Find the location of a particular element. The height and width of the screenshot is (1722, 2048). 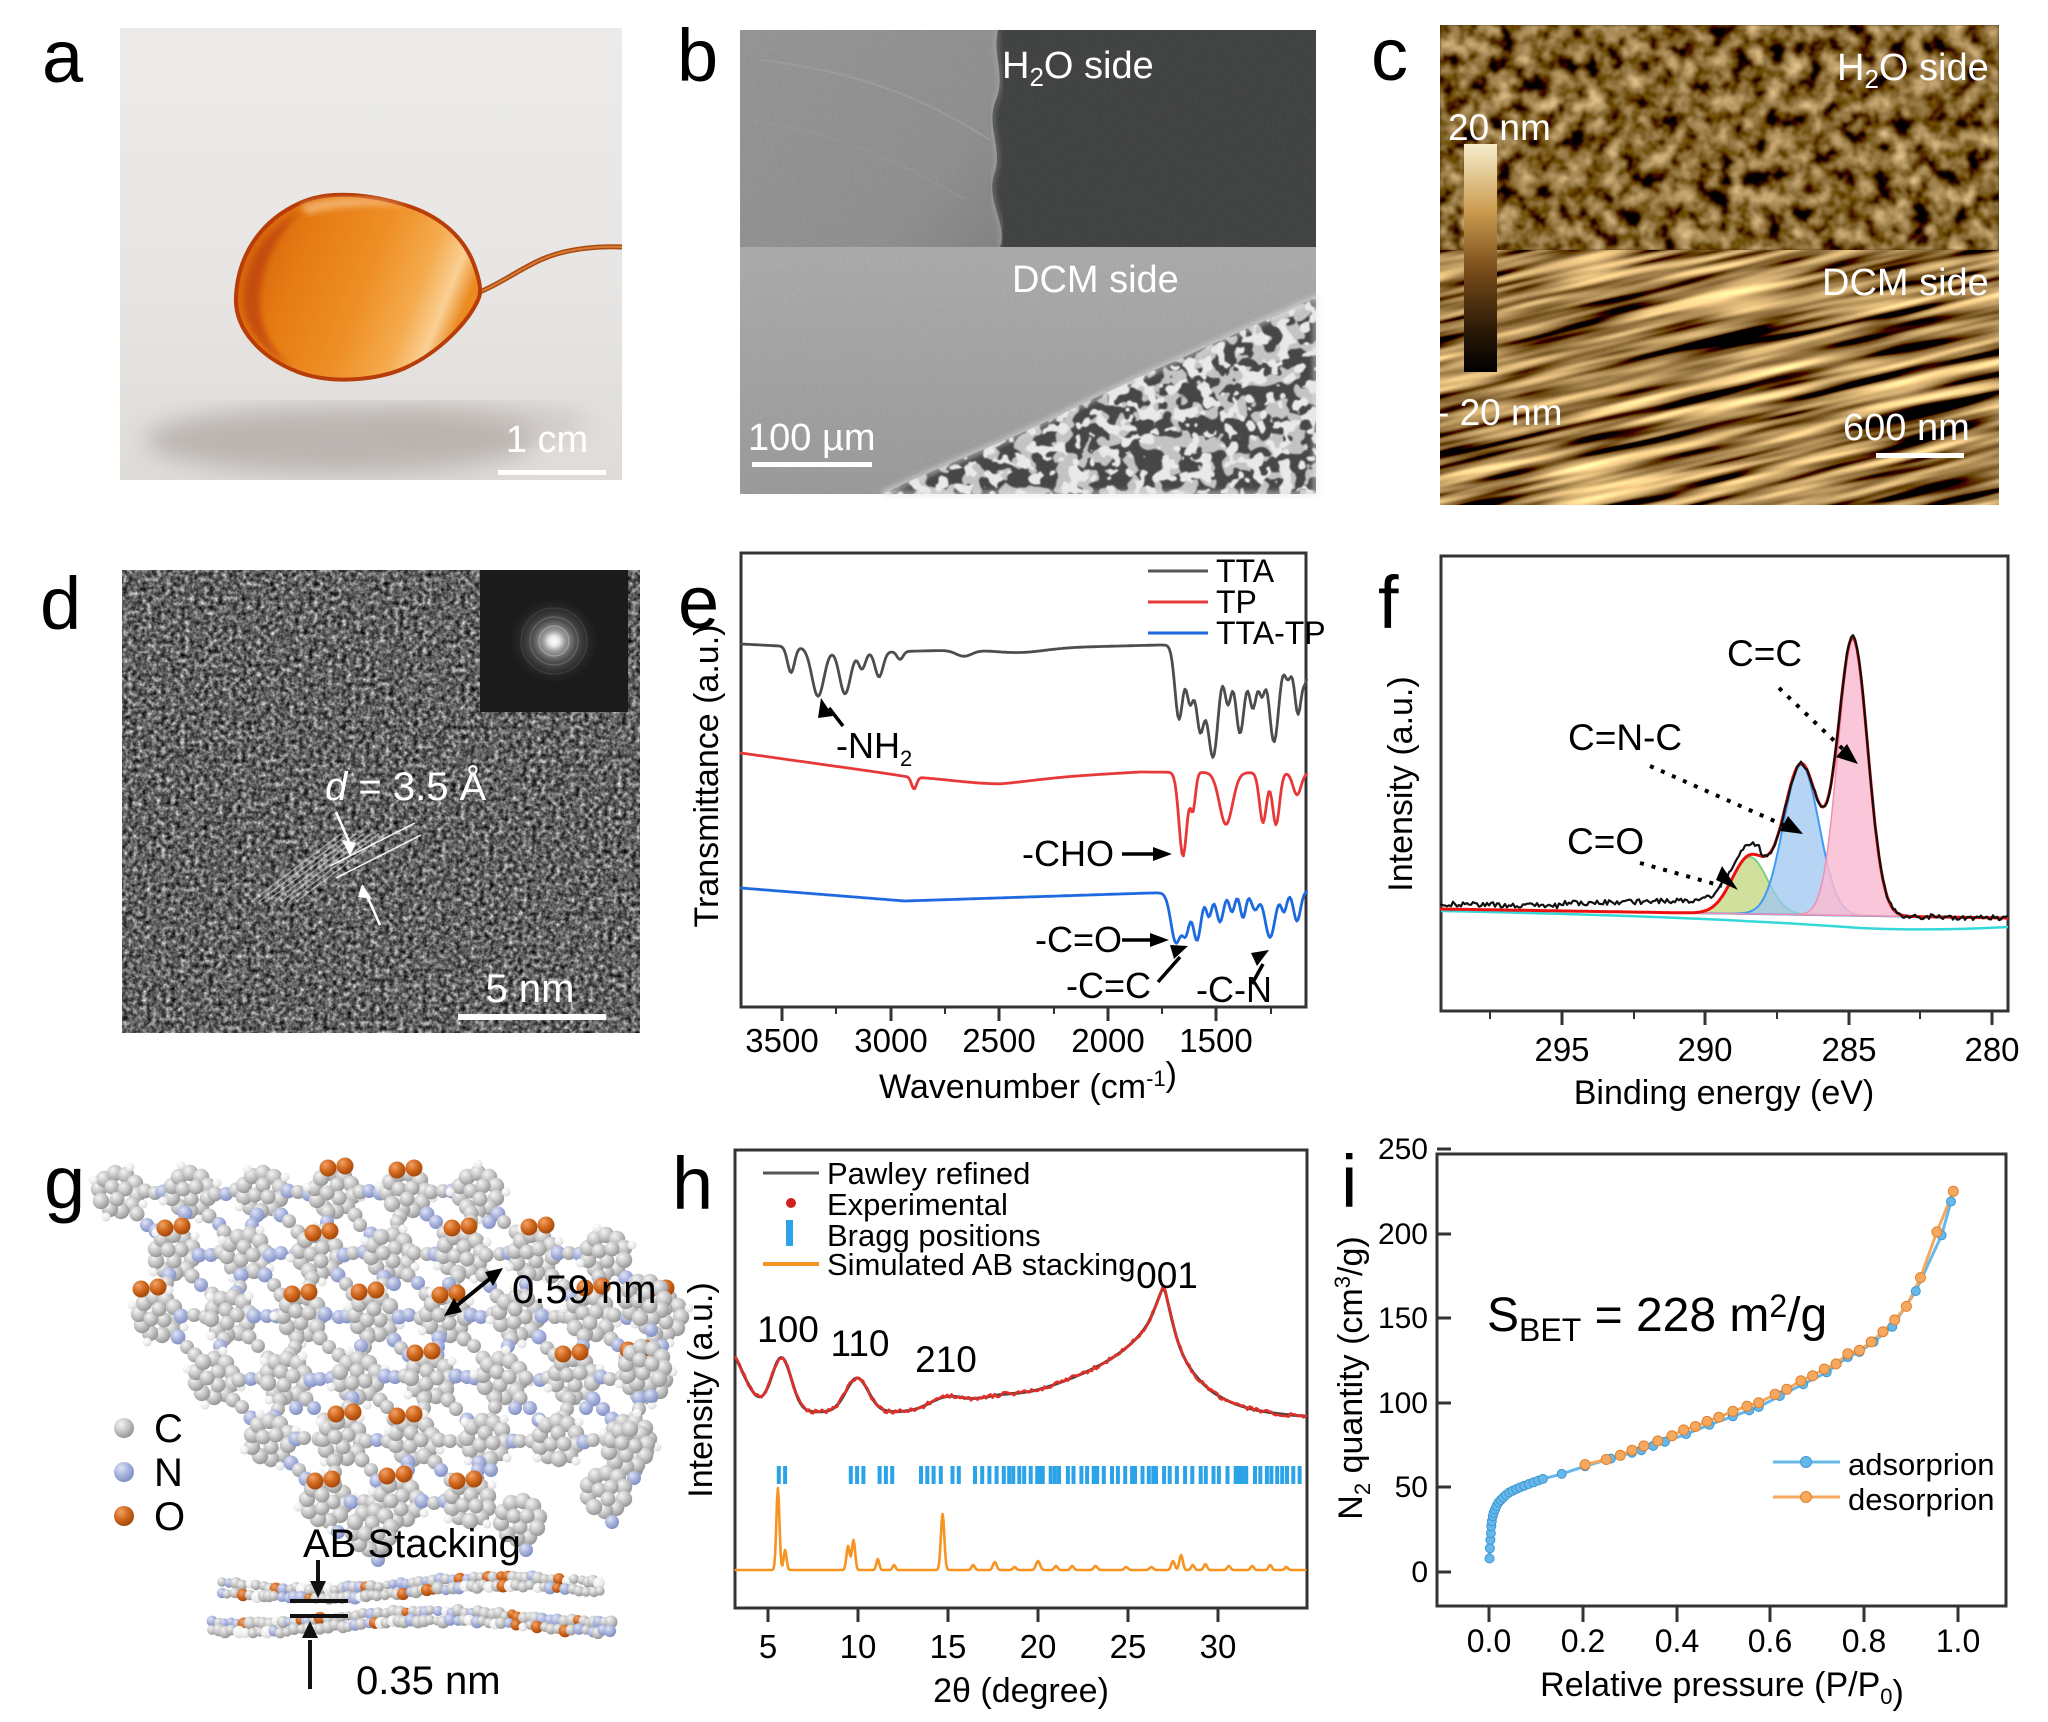

svg-text: 0.59 nm is located at coordinates (584, 1290).